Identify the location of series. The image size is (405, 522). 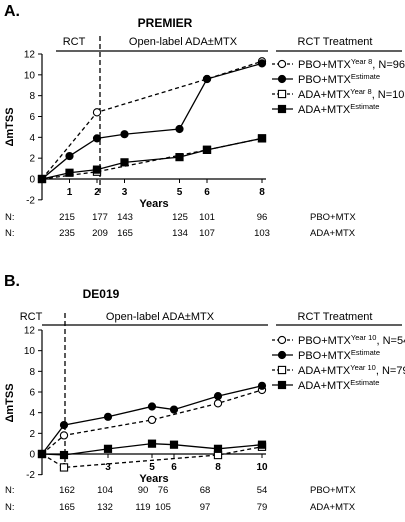
(152, 426).